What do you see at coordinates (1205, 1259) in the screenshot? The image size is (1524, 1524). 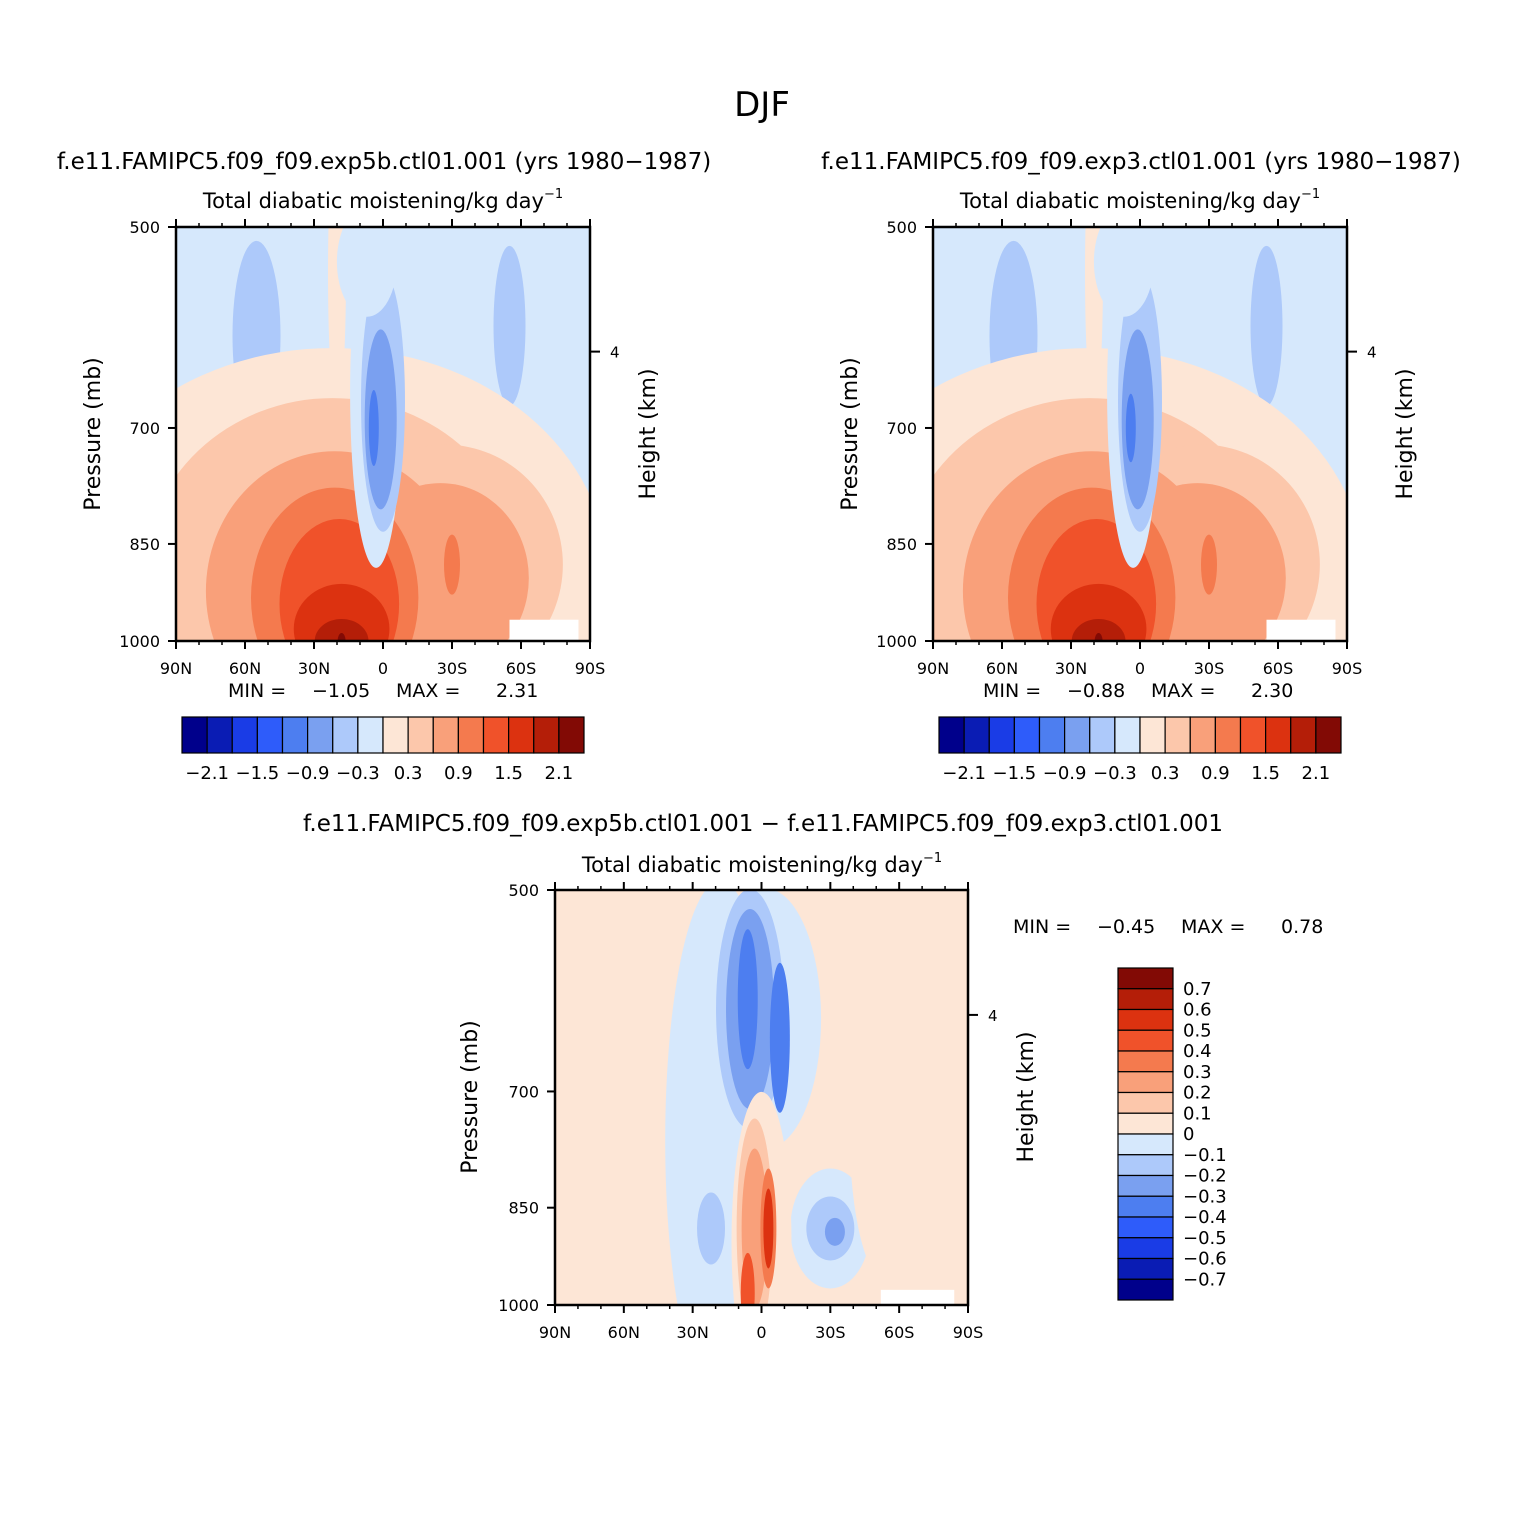 I see `colorbar-label: −0.6` at bounding box center [1205, 1259].